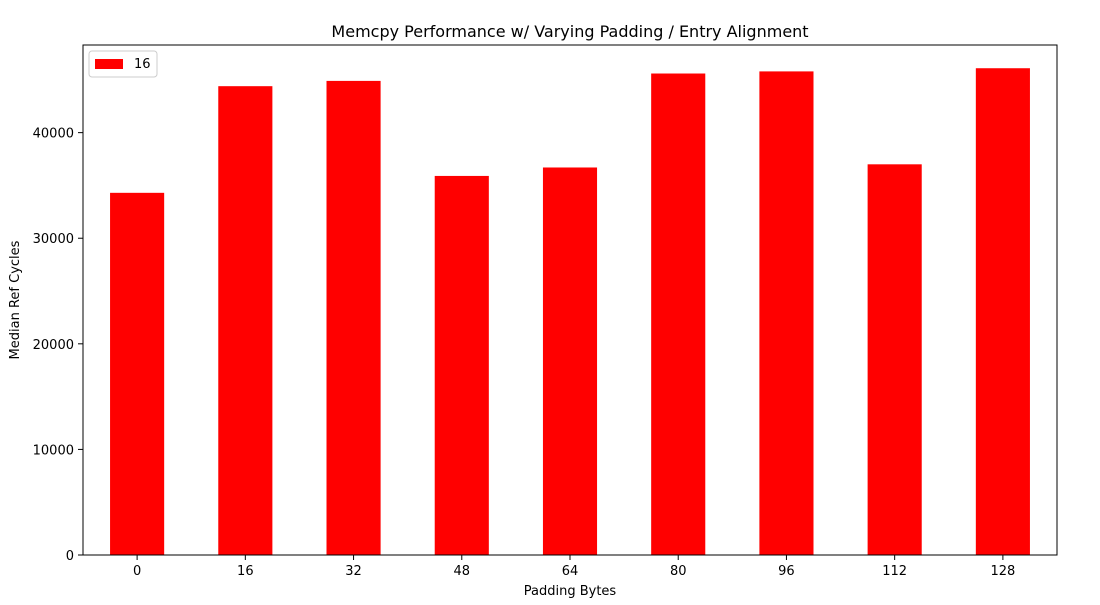 This screenshot has height=605, width=1100. I want to click on x-axis: 0 16 32 48 64 80 96 112 128, so click(574, 567).